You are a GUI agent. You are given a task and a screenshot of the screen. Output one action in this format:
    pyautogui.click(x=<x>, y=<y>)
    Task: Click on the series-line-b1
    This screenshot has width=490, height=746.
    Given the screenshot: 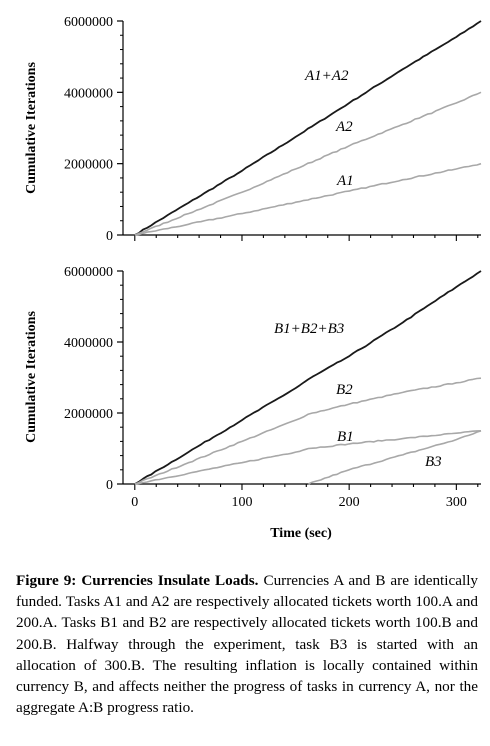 What is the action you would take?
    pyautogui.click(x=308, y=457)
    